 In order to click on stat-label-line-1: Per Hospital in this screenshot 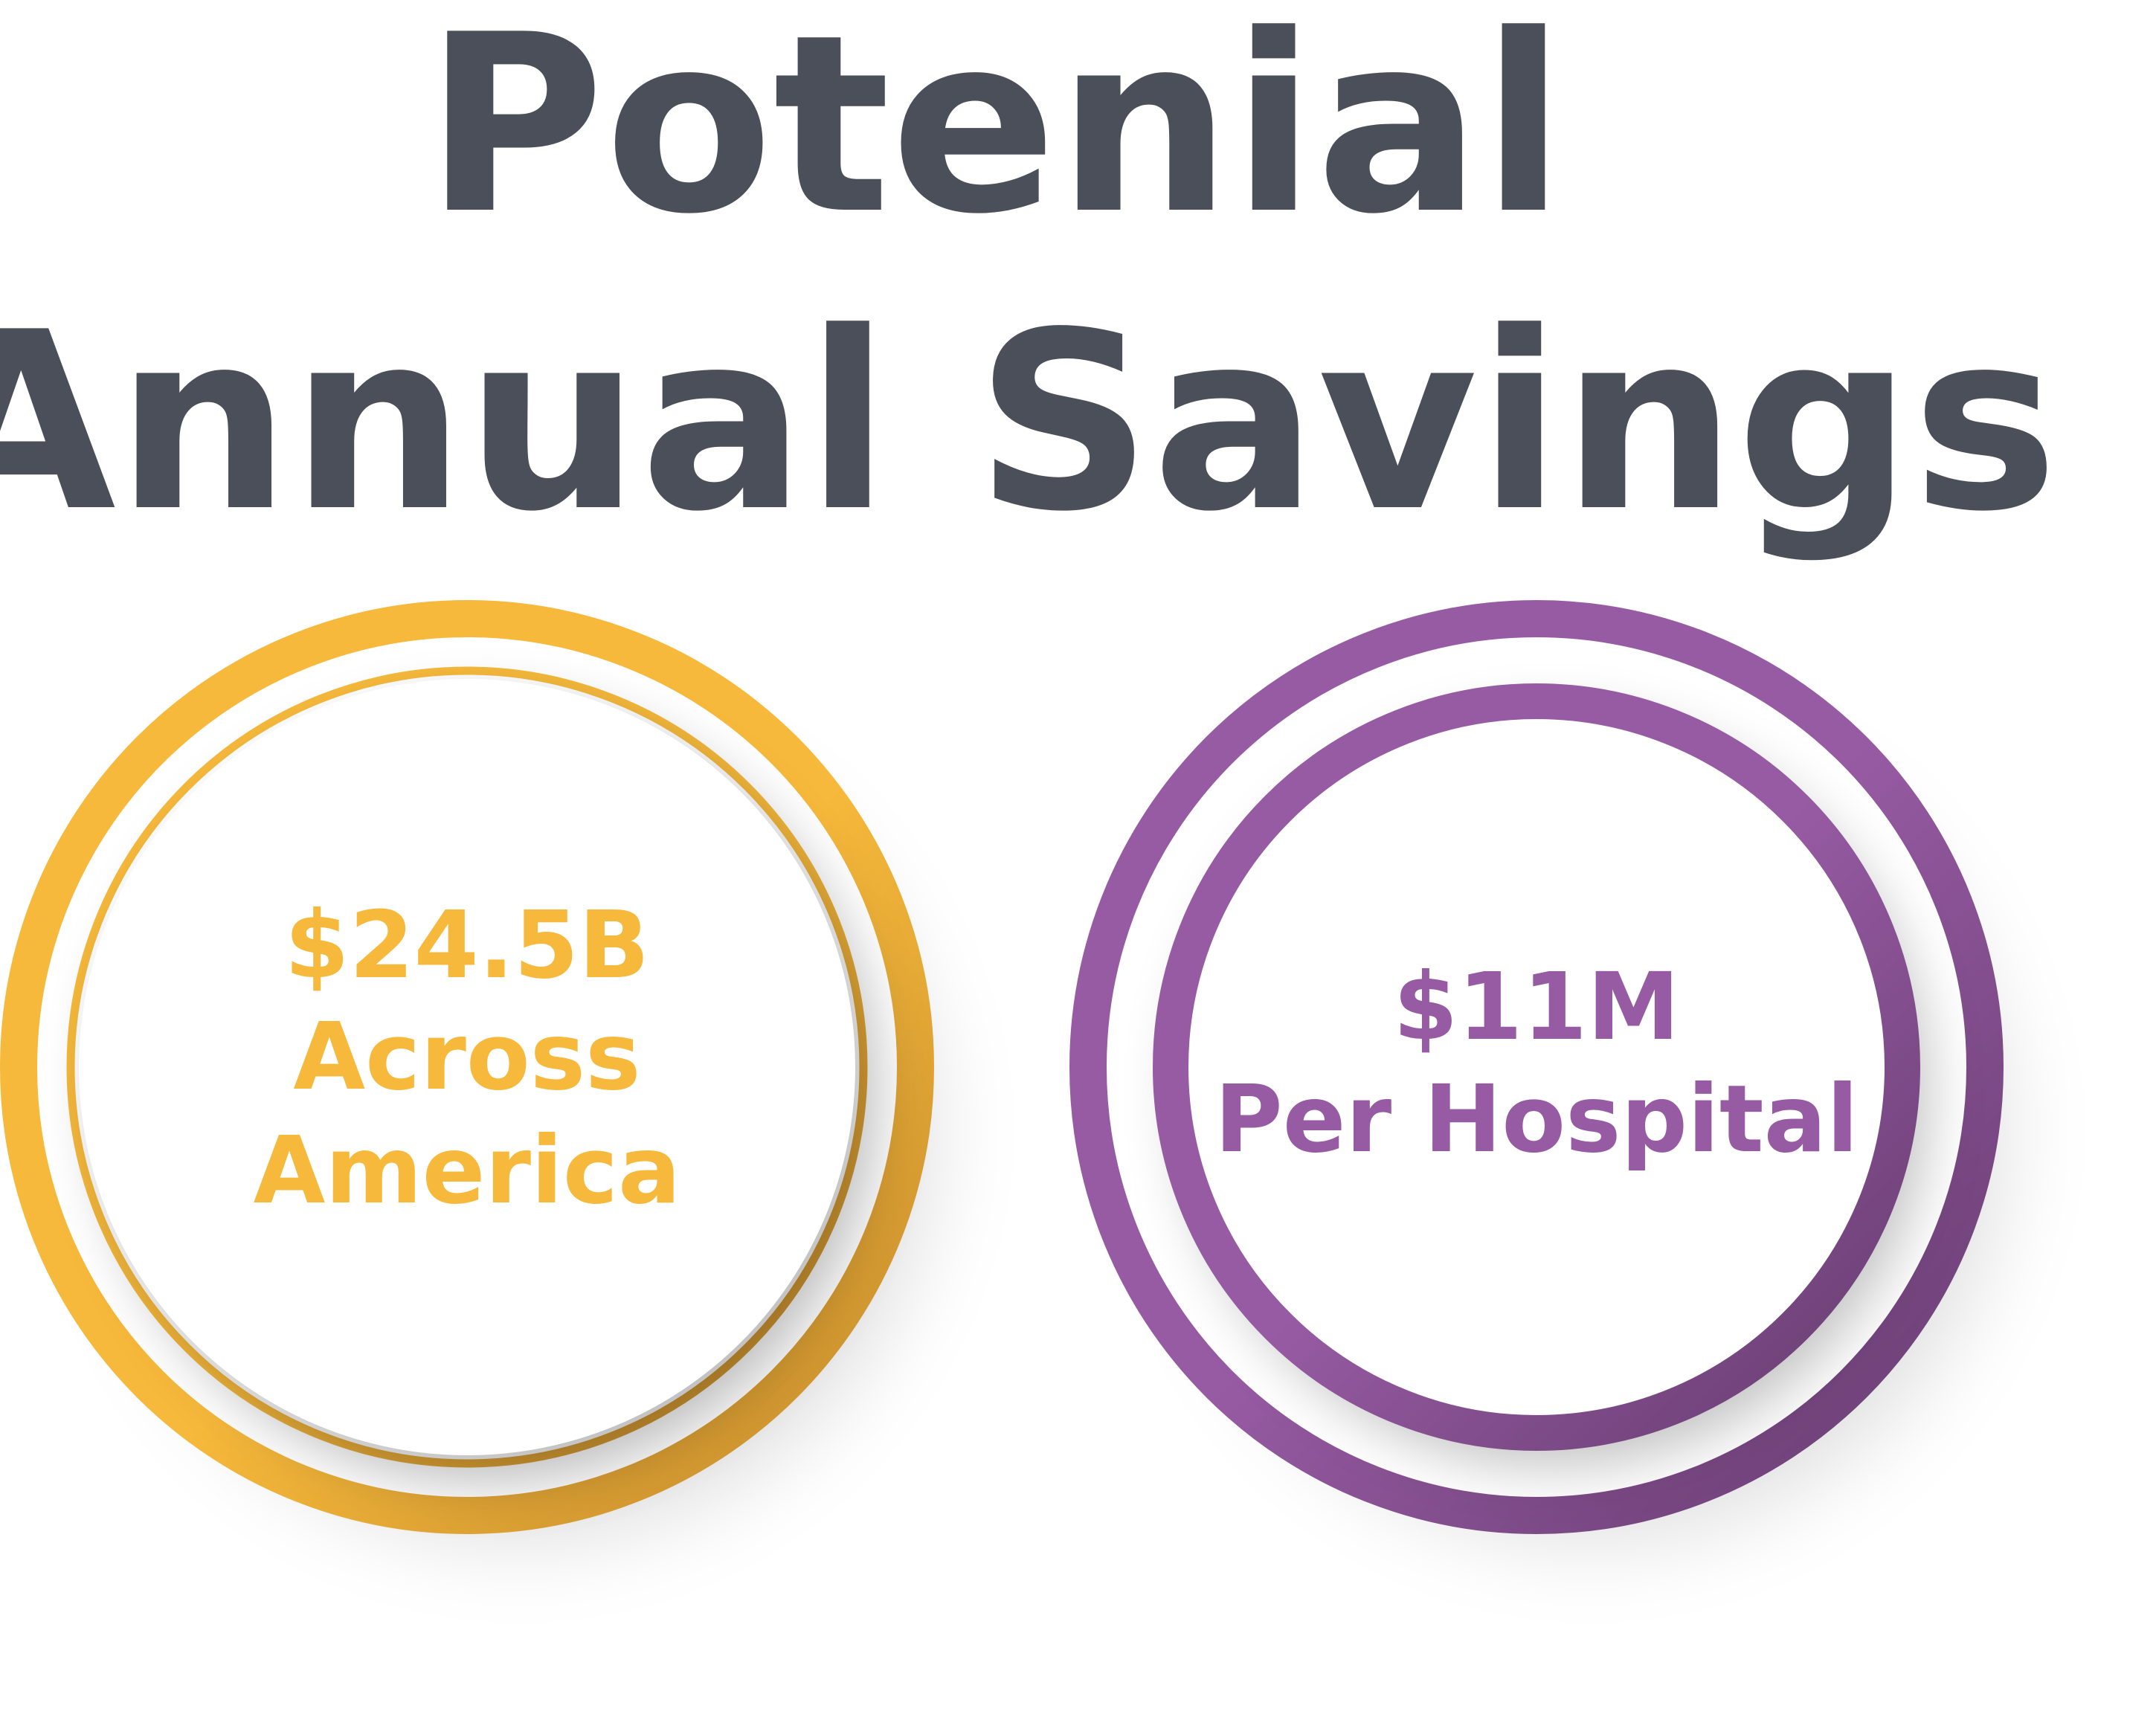, I will do `click(1536, 1119)`.